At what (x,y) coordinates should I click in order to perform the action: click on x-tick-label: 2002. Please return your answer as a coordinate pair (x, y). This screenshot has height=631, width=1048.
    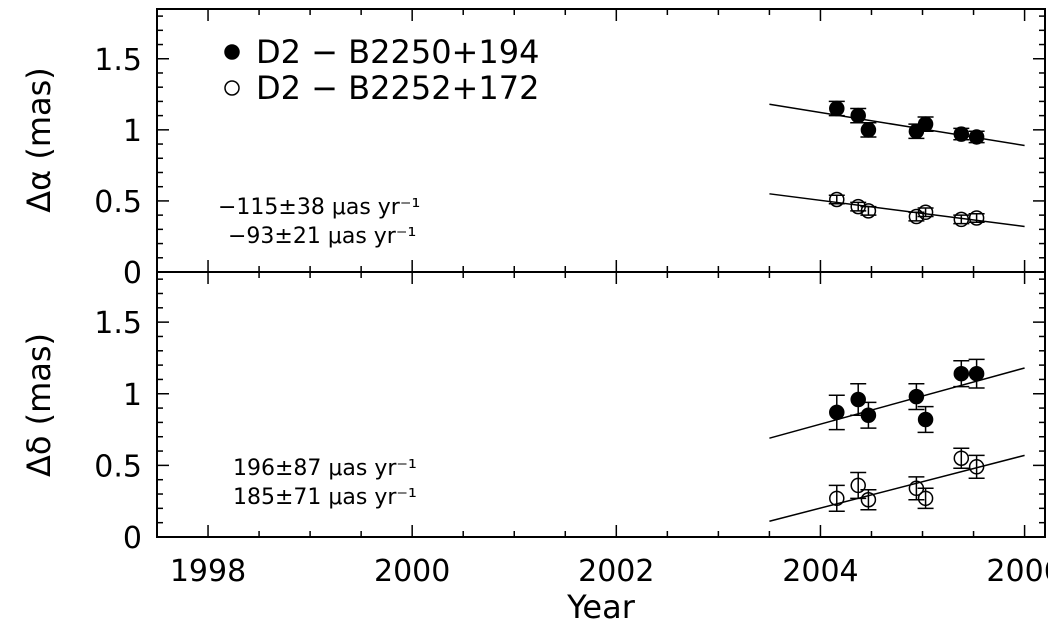
    Looking at the image, I should click on (616, 571).